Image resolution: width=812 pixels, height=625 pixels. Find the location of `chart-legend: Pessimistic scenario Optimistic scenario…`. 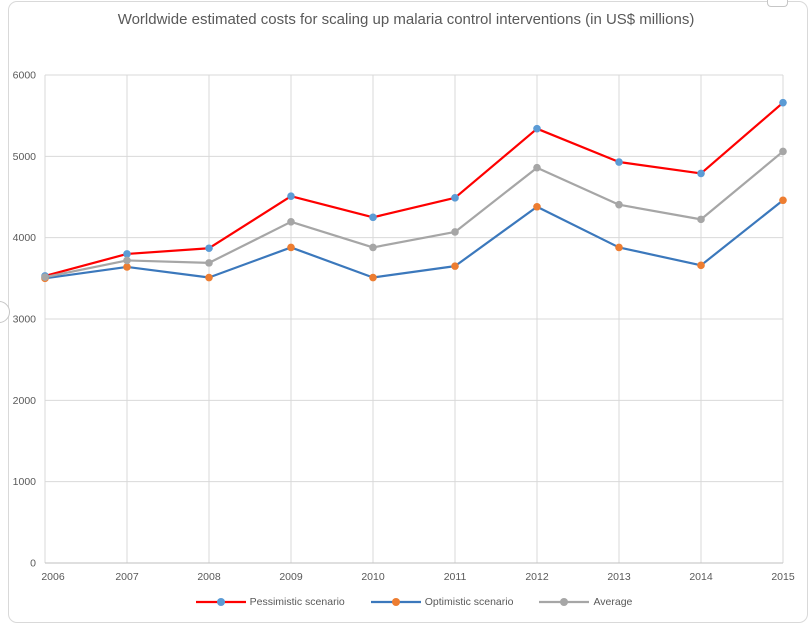

chart-legend: Pessimistic scenario Optimistic scenario… is located at coordinates (414, 602).